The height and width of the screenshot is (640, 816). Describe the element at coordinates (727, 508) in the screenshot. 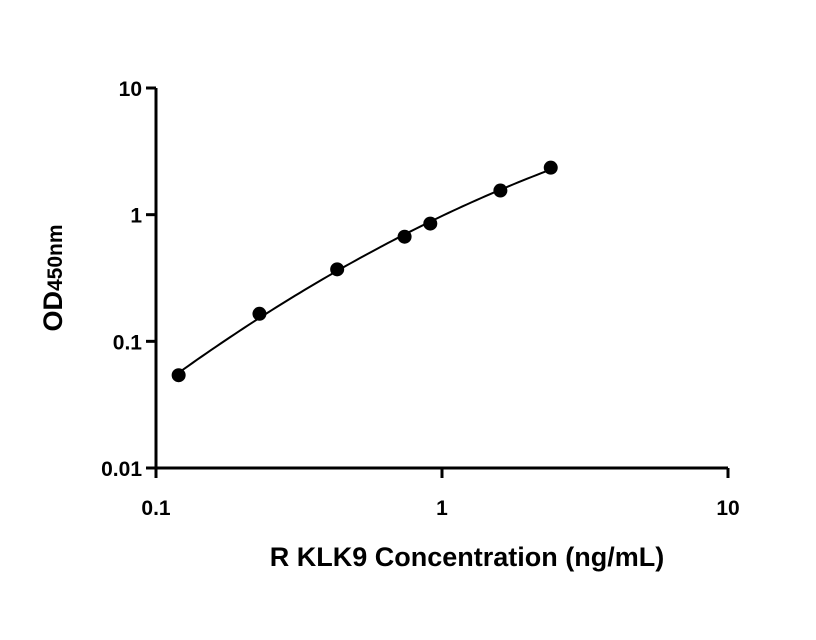

I see `x-tick-label: 10` at that location.